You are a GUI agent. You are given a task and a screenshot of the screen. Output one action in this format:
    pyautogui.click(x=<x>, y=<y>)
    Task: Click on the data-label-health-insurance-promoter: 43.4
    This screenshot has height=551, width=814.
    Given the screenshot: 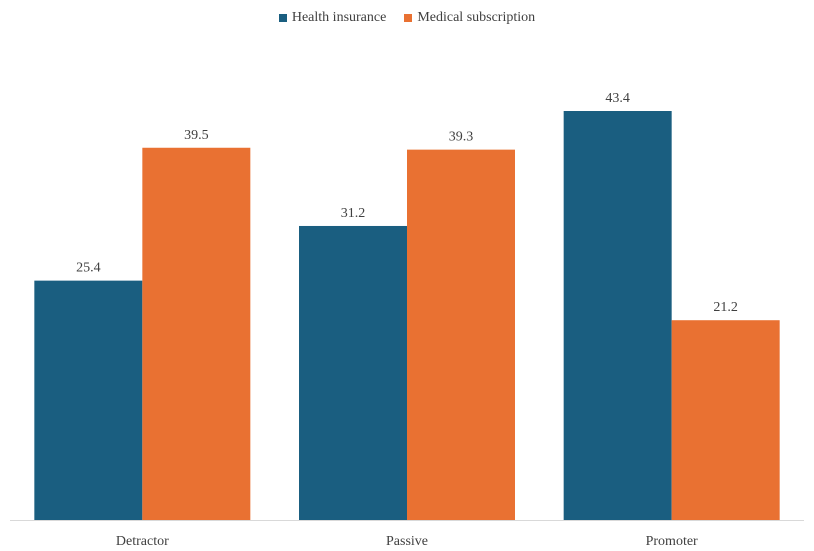 What is the action you would take?
    pyautogui.click(x=617, y=98)
    